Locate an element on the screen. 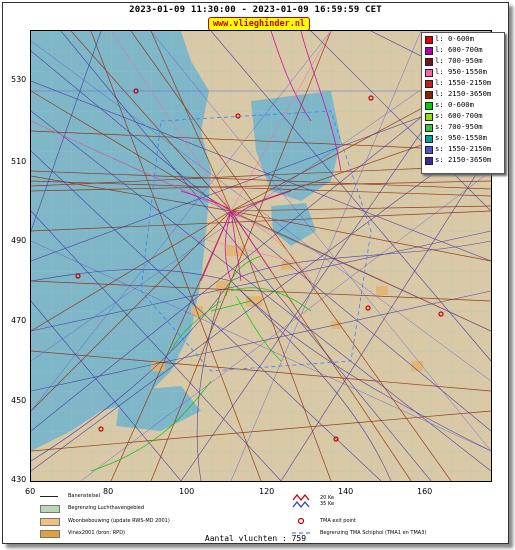 This screenshot has width=515, height=550. y-label-530: 530 is located at coordinates (19, 79).